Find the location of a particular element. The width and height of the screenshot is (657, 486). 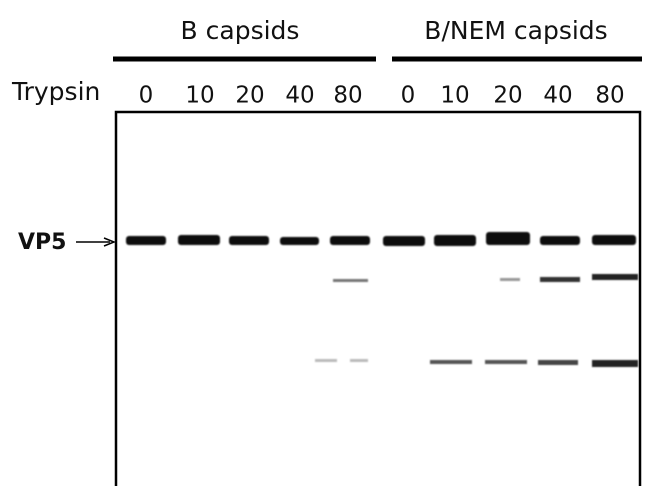

lane-labels: 0 10 20 40 80 0 10 20 40 80 is located at coordinates (382, 96).